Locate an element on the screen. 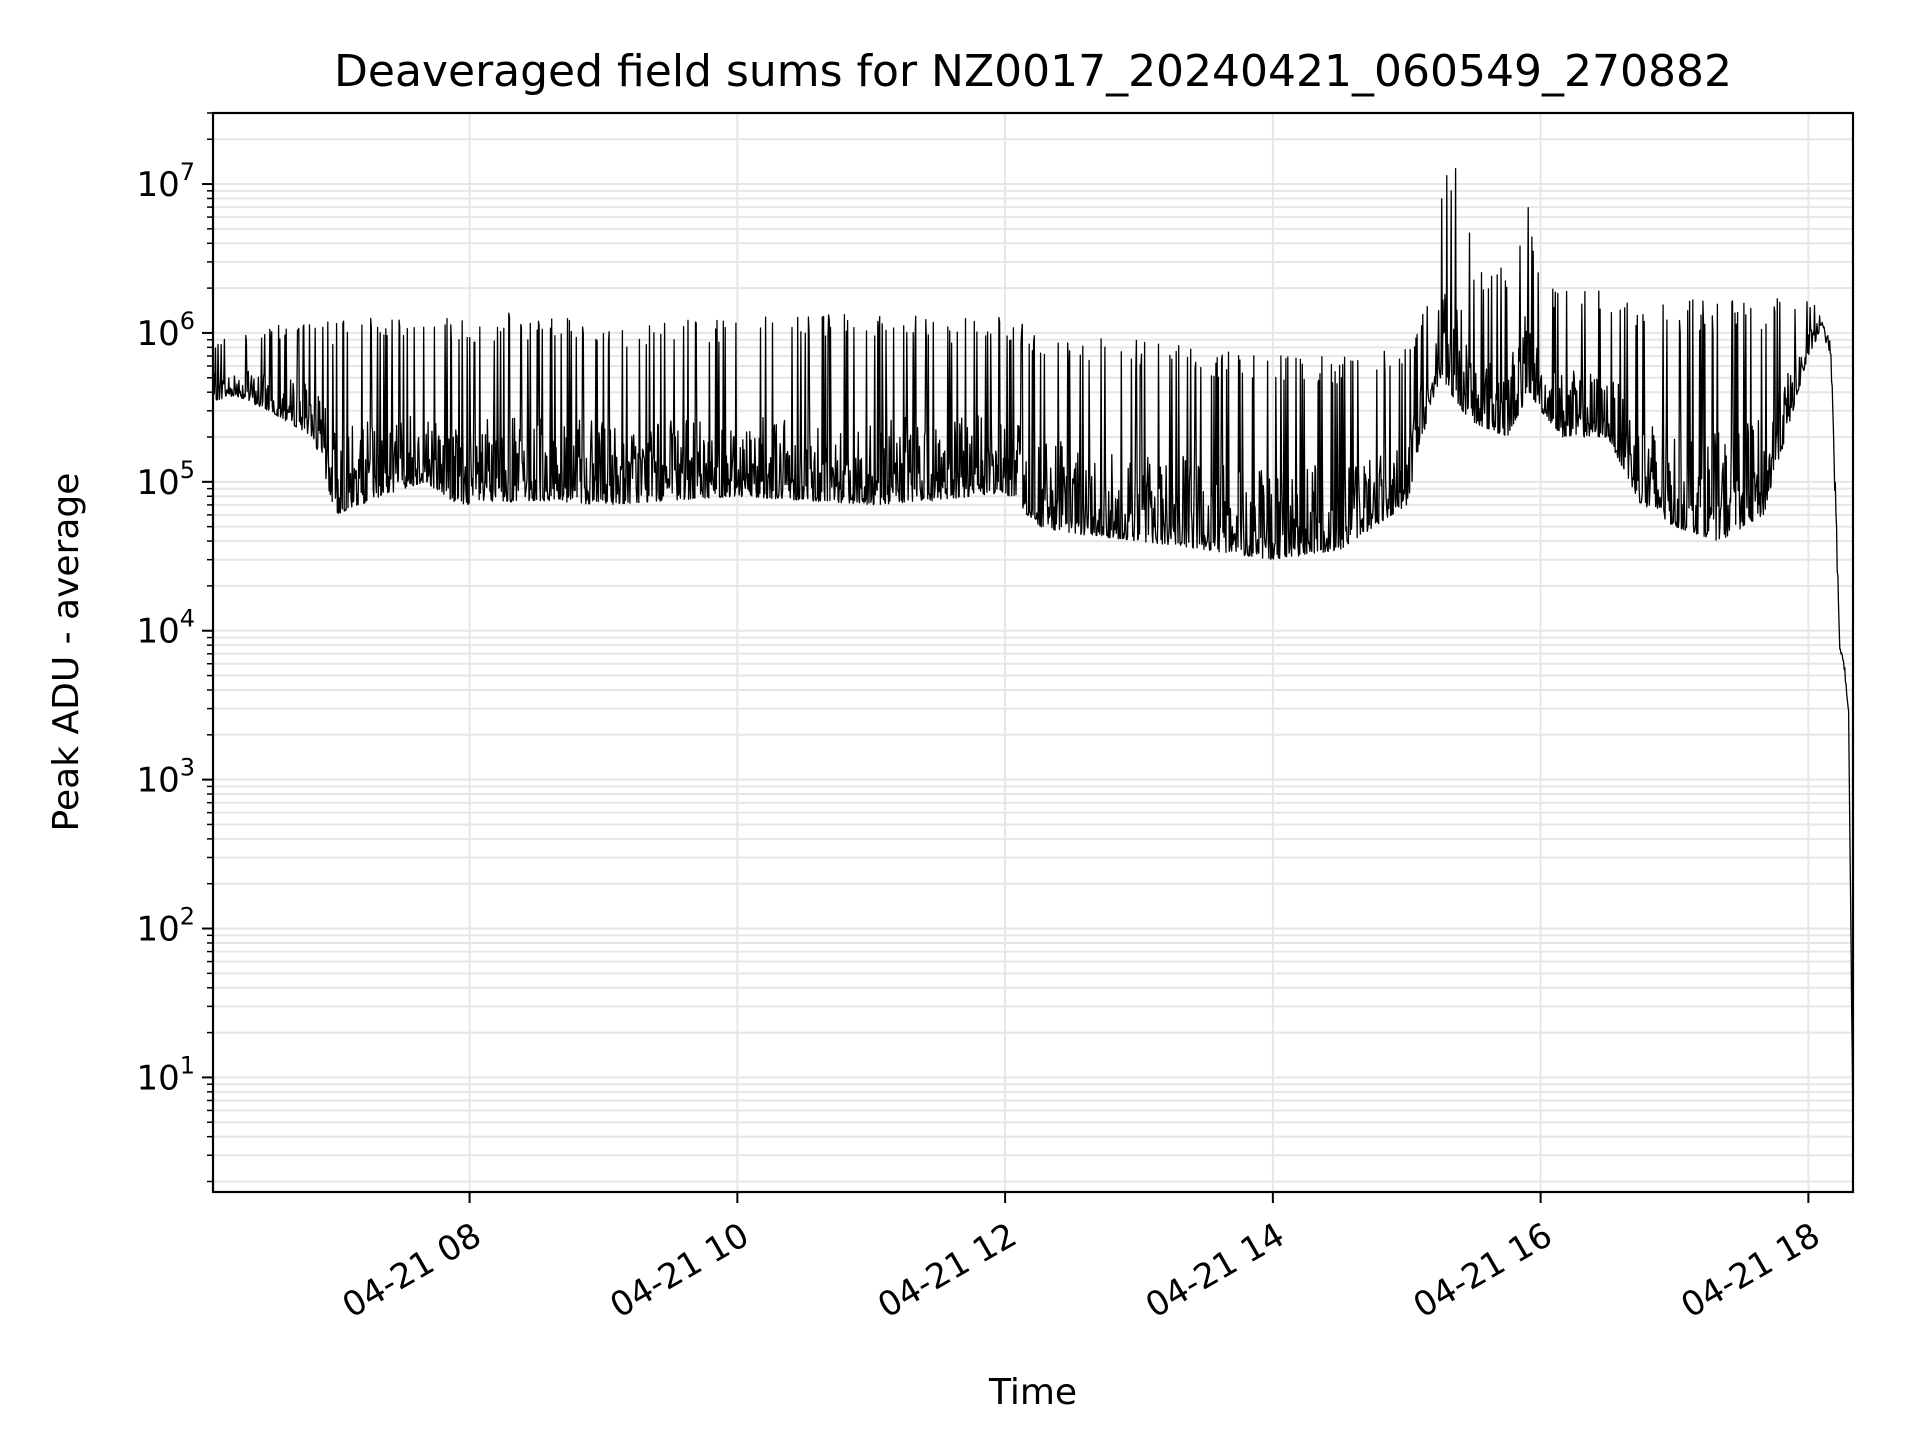  y-axis-label: Peak ADU - average is located at coordinates (66, 652).